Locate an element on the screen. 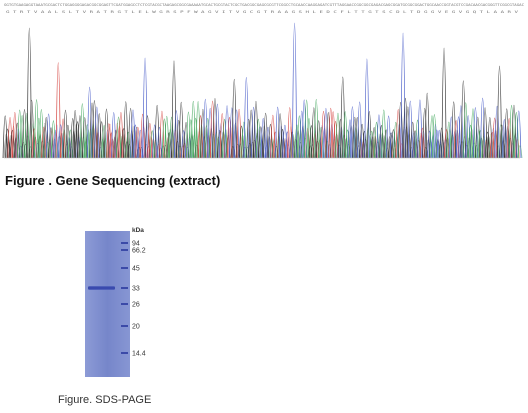  marker-label: 20 is located at coordinates (136, 327).